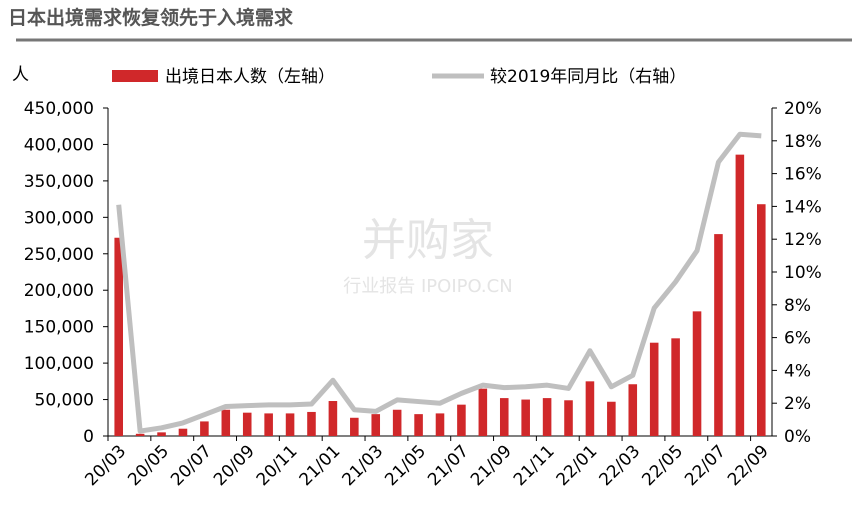 This screenshot has width=856, height=515. I want to click on x-tick-label: 21/03, so click(362, 465).